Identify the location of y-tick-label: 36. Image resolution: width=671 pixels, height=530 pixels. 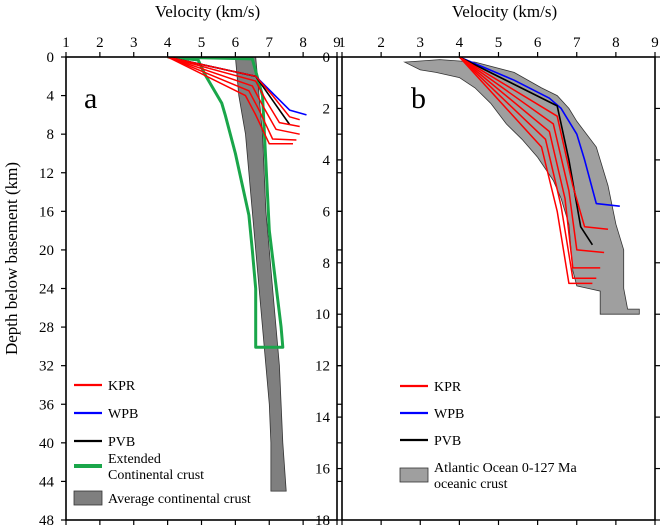
(47, 405).